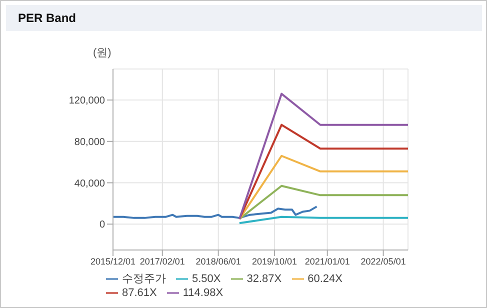  I want to click on y-tick-label: 80,000, so click(90, 142).